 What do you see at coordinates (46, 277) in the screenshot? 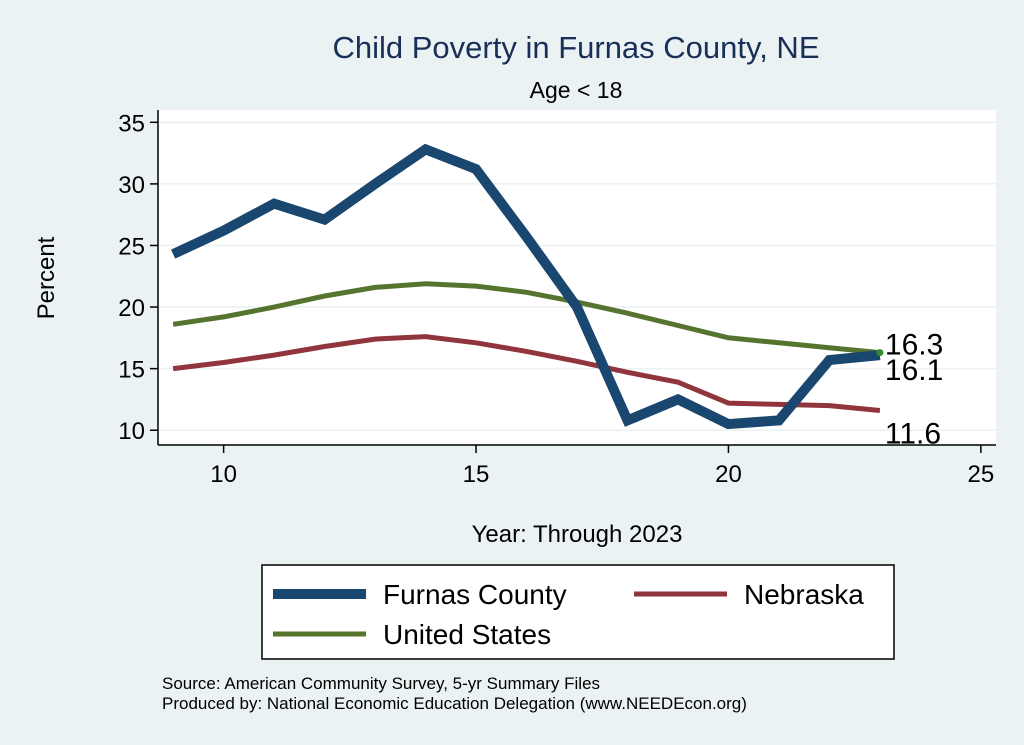
I see `y-axis-label: Percent` at bounding box center [46, 277].